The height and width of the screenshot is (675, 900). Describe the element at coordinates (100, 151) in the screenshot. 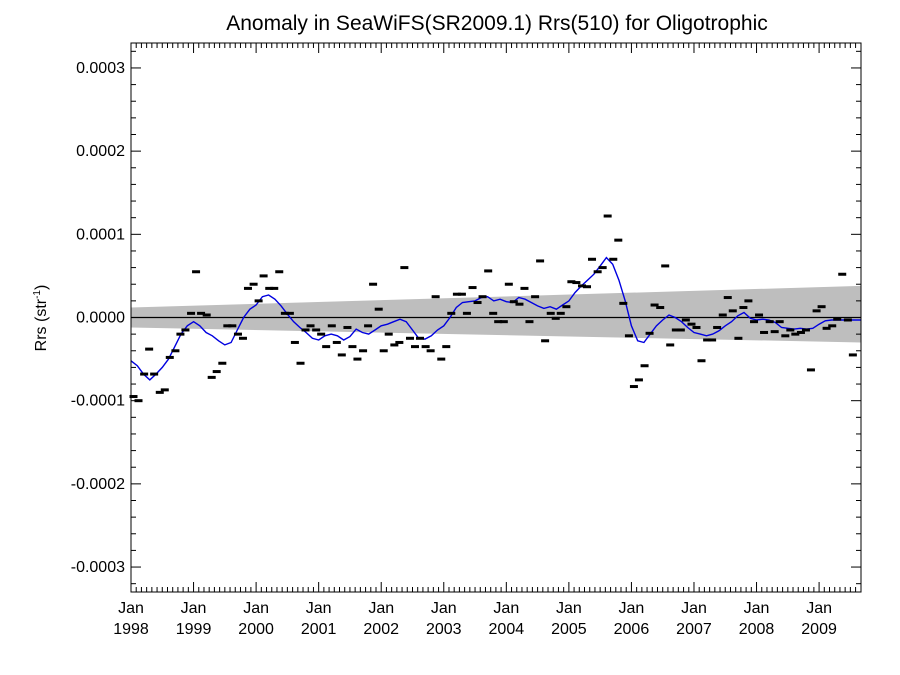

I see `y-tick-label: 0.0002` at that location.